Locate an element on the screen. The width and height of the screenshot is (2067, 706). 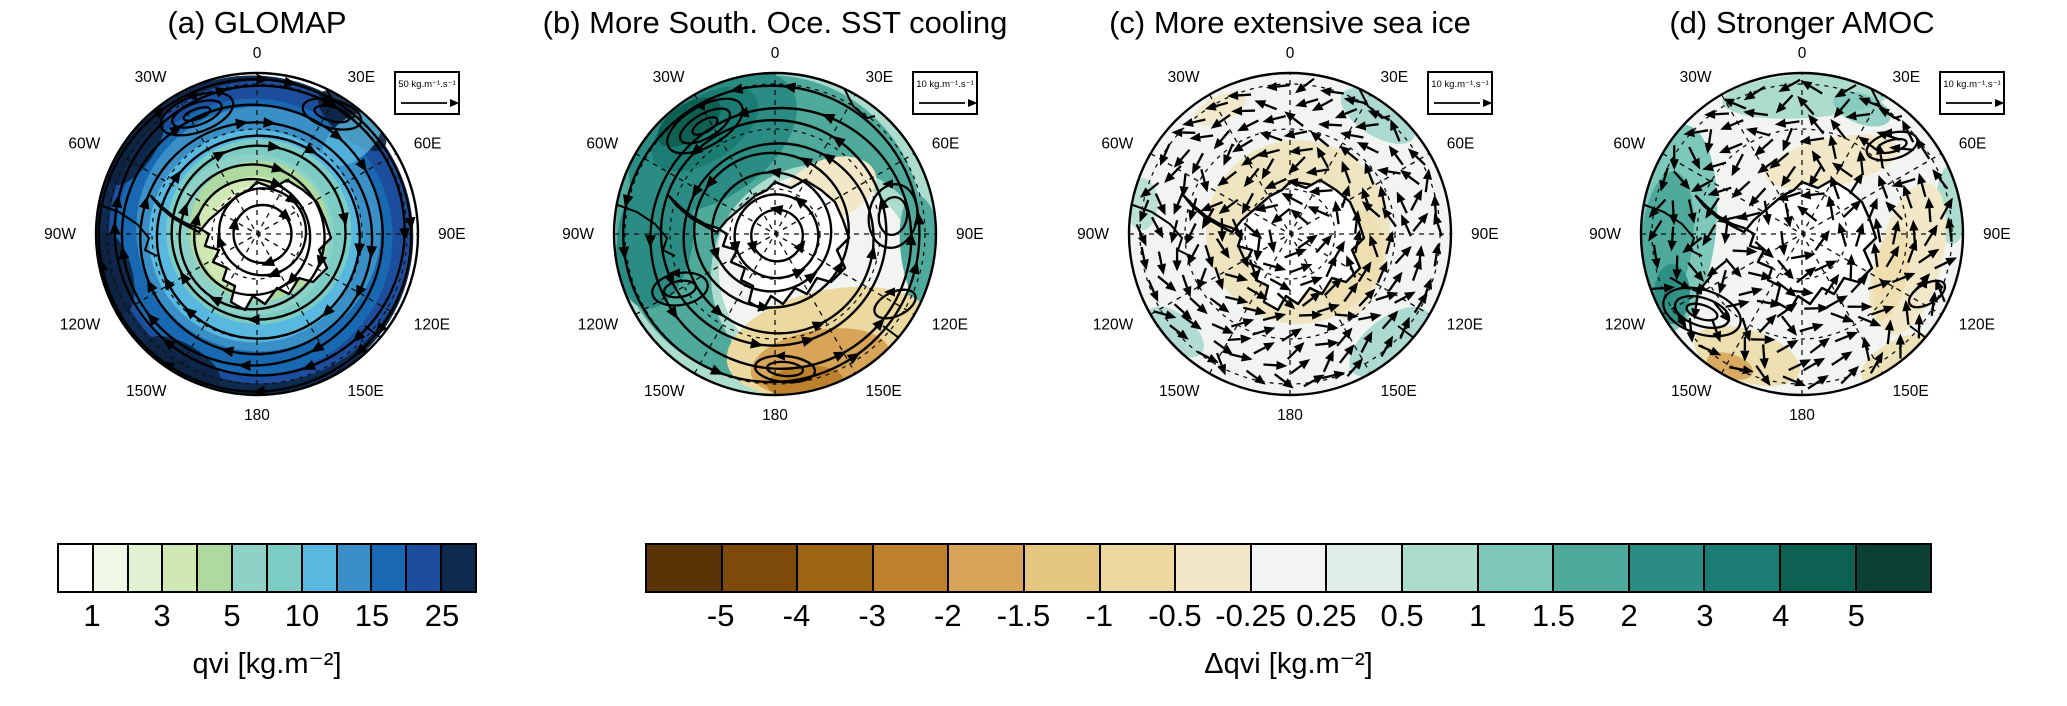
qvi-colorbar-tick-label: 5 is located at coordinates (232, 615).